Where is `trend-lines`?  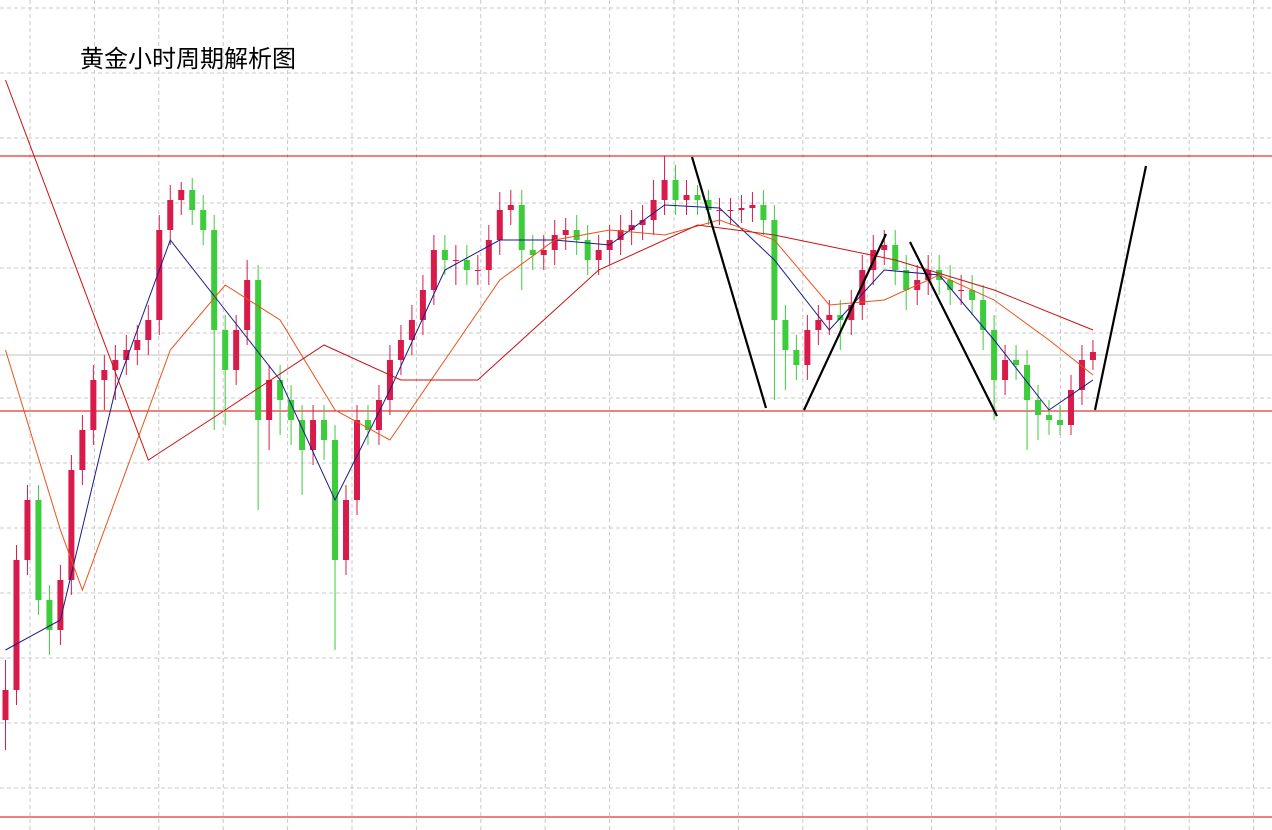
trend-lines is located at coordinates (919, 286).